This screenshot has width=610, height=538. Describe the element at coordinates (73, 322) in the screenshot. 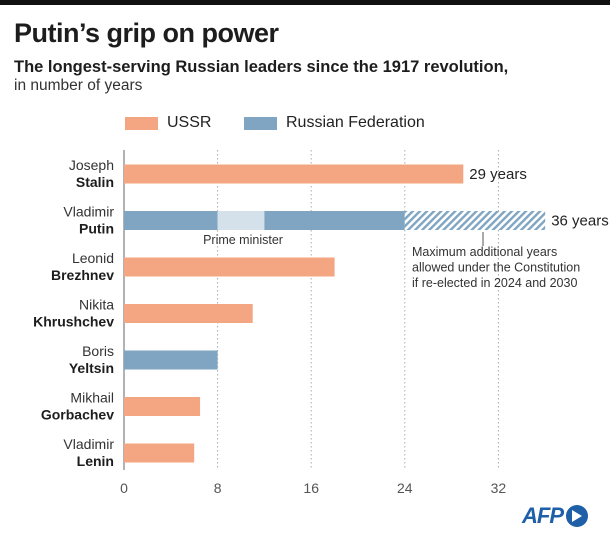

I see `leader-last-name: Khrushchev` at that location.